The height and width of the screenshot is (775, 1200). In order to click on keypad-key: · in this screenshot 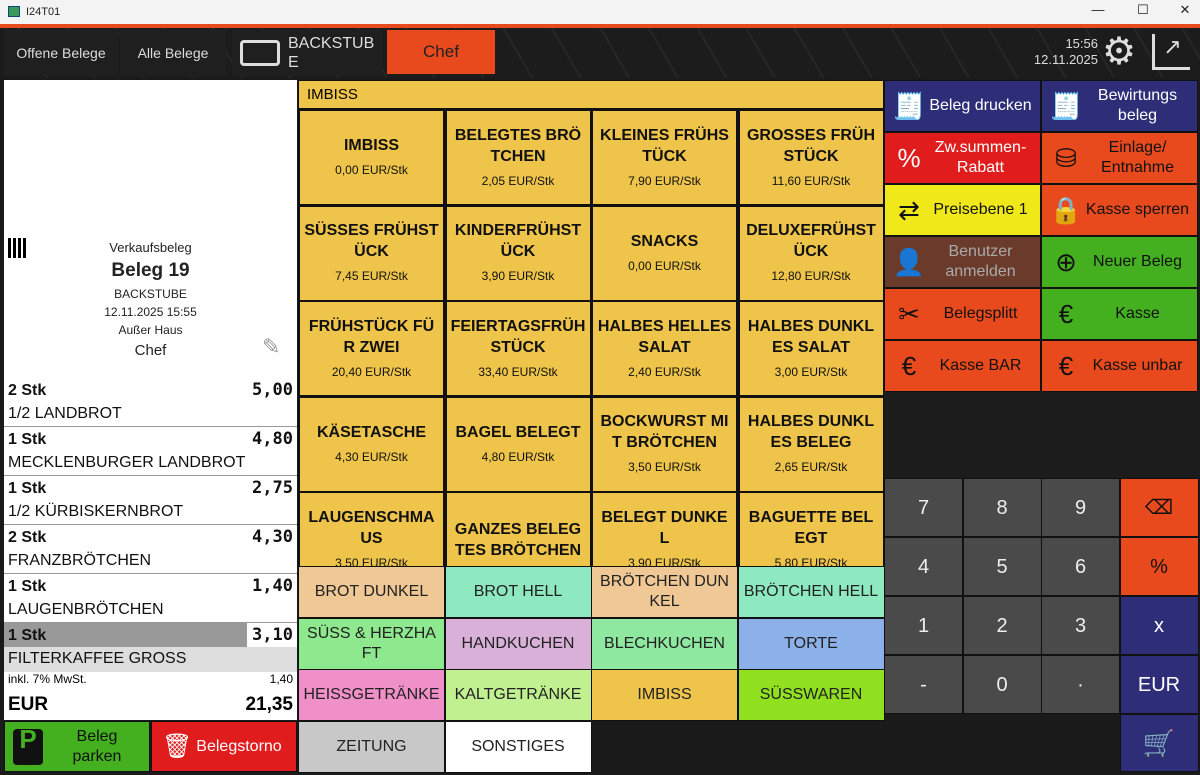, I will do `click(1080, 684)`.